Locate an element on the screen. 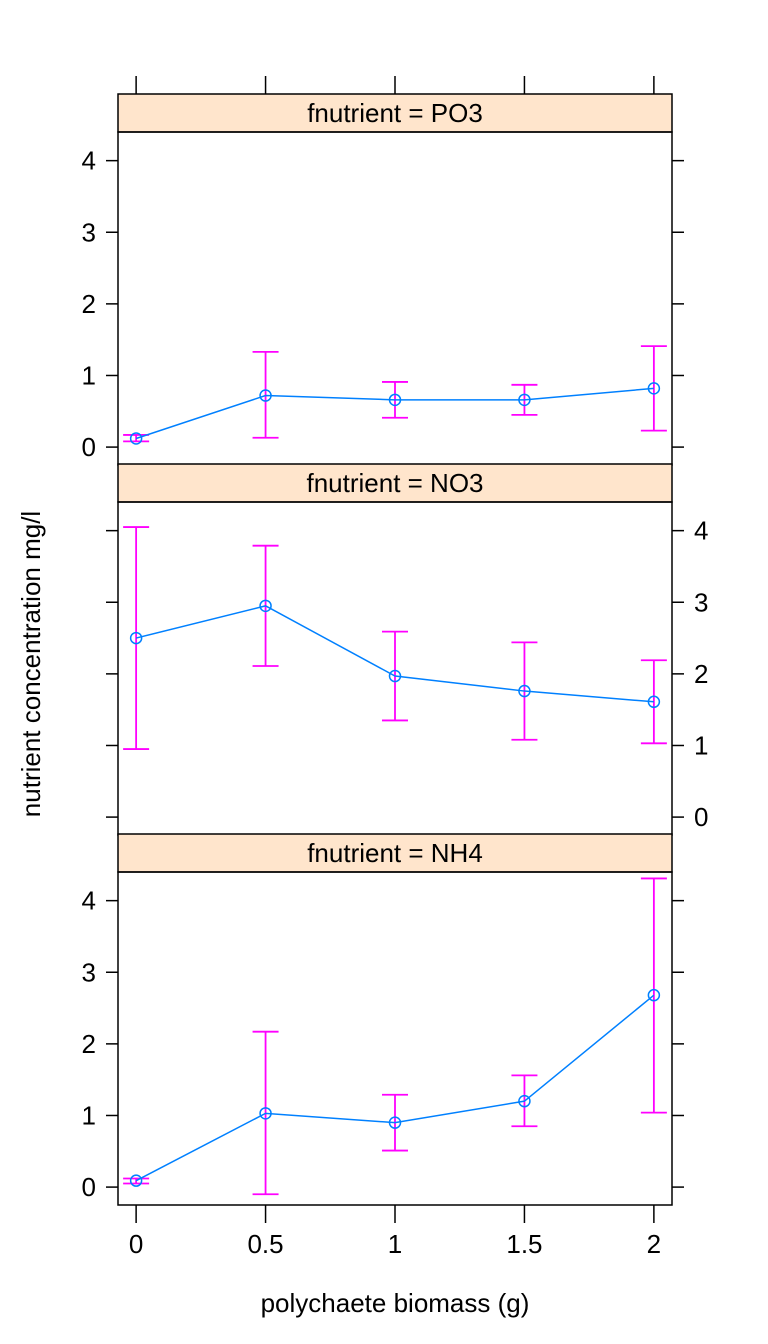 The height and width of the screenshot is (1344, 768). x-tick-label: 2 is located at coordinates (654, 1244).